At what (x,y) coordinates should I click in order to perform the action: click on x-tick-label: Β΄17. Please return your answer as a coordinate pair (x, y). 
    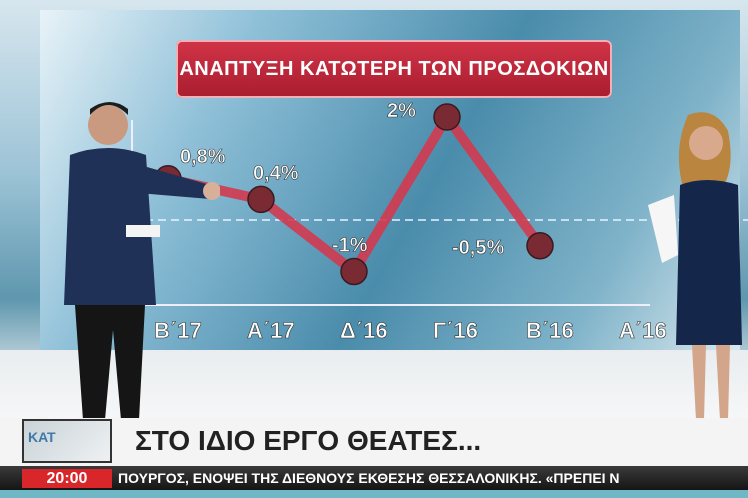
    Looking at the image, I should click on (178, 330).